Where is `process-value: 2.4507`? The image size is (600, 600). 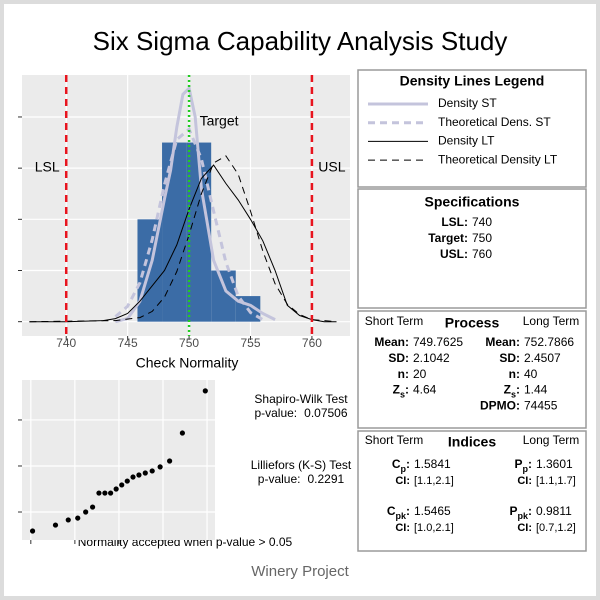
process-value: 2.4507 is located at coordinates (542, 358).